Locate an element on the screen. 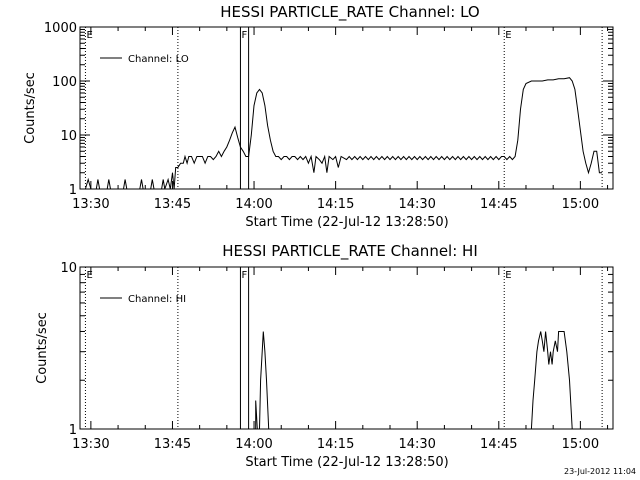 The height and width of the screenshot is (480, 640). chart-lo-ylabel: Counts/sec is located at coordinates (30, 108).